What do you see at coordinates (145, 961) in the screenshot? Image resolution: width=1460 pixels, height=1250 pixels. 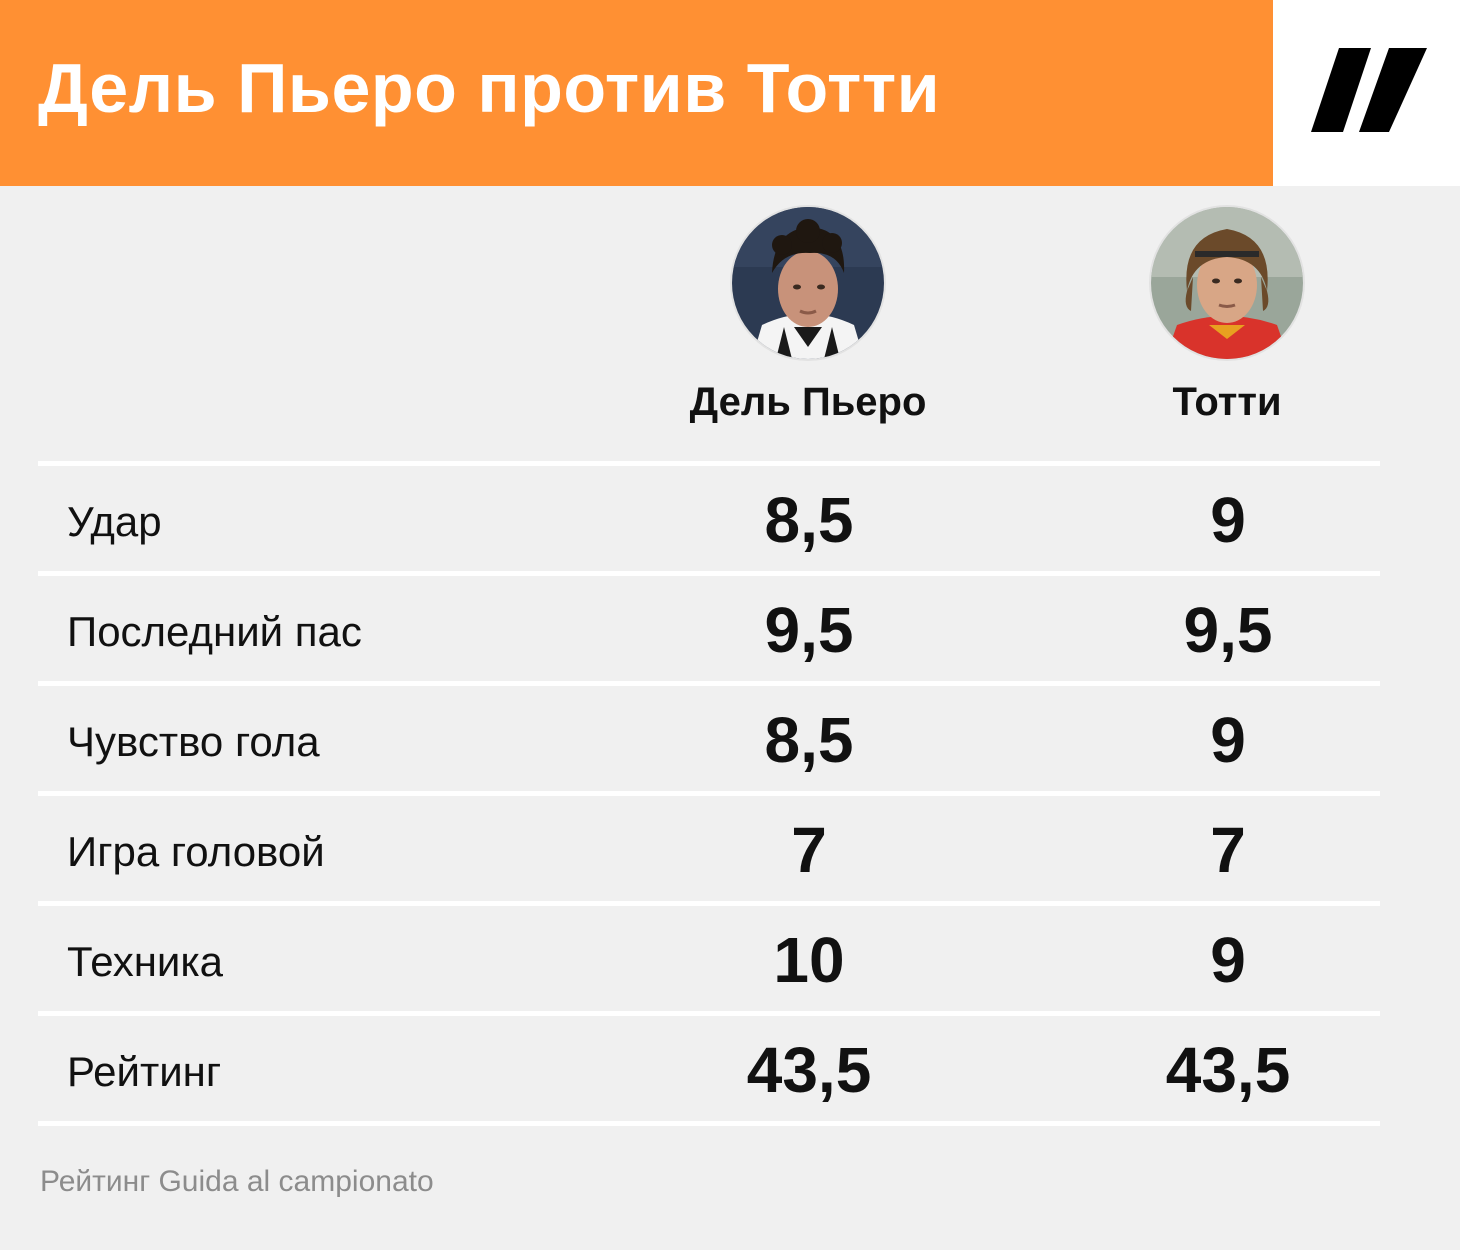 I see `stat-label: Техника` at bounding box center [145, 961].